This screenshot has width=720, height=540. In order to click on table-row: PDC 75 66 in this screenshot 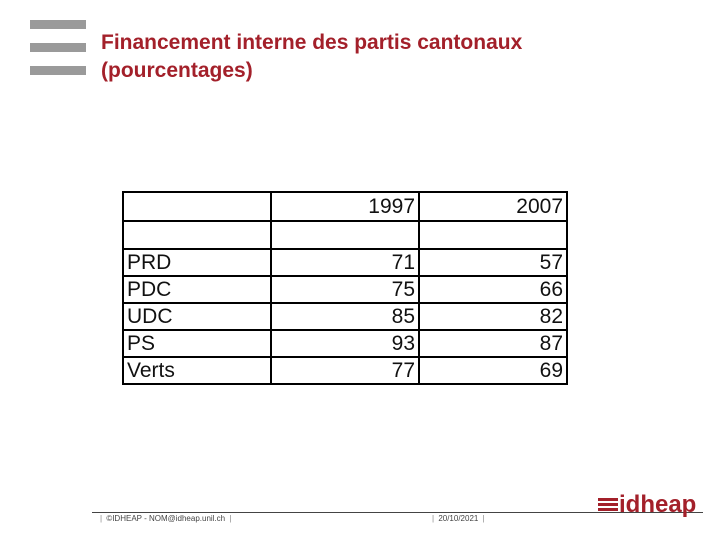, I will do `click(345, 289)`.